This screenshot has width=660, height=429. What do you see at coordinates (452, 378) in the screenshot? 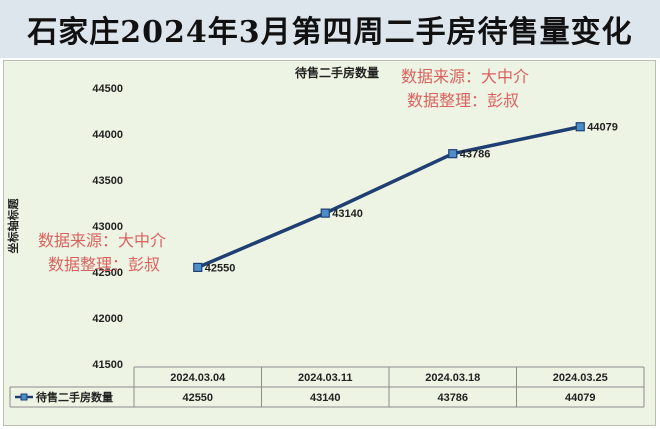
I see `x-category-label: 2024.03.18` at bounding box center [452, 378].